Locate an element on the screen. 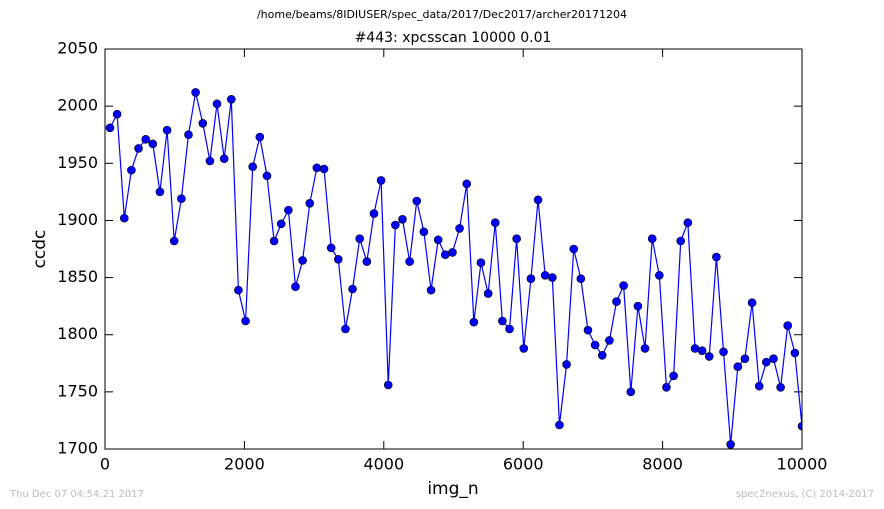 This screenshot has width=884, height=509. footer-date: Thu Dec 07 04:54:21 2017 is located at coordinates (76, 494).